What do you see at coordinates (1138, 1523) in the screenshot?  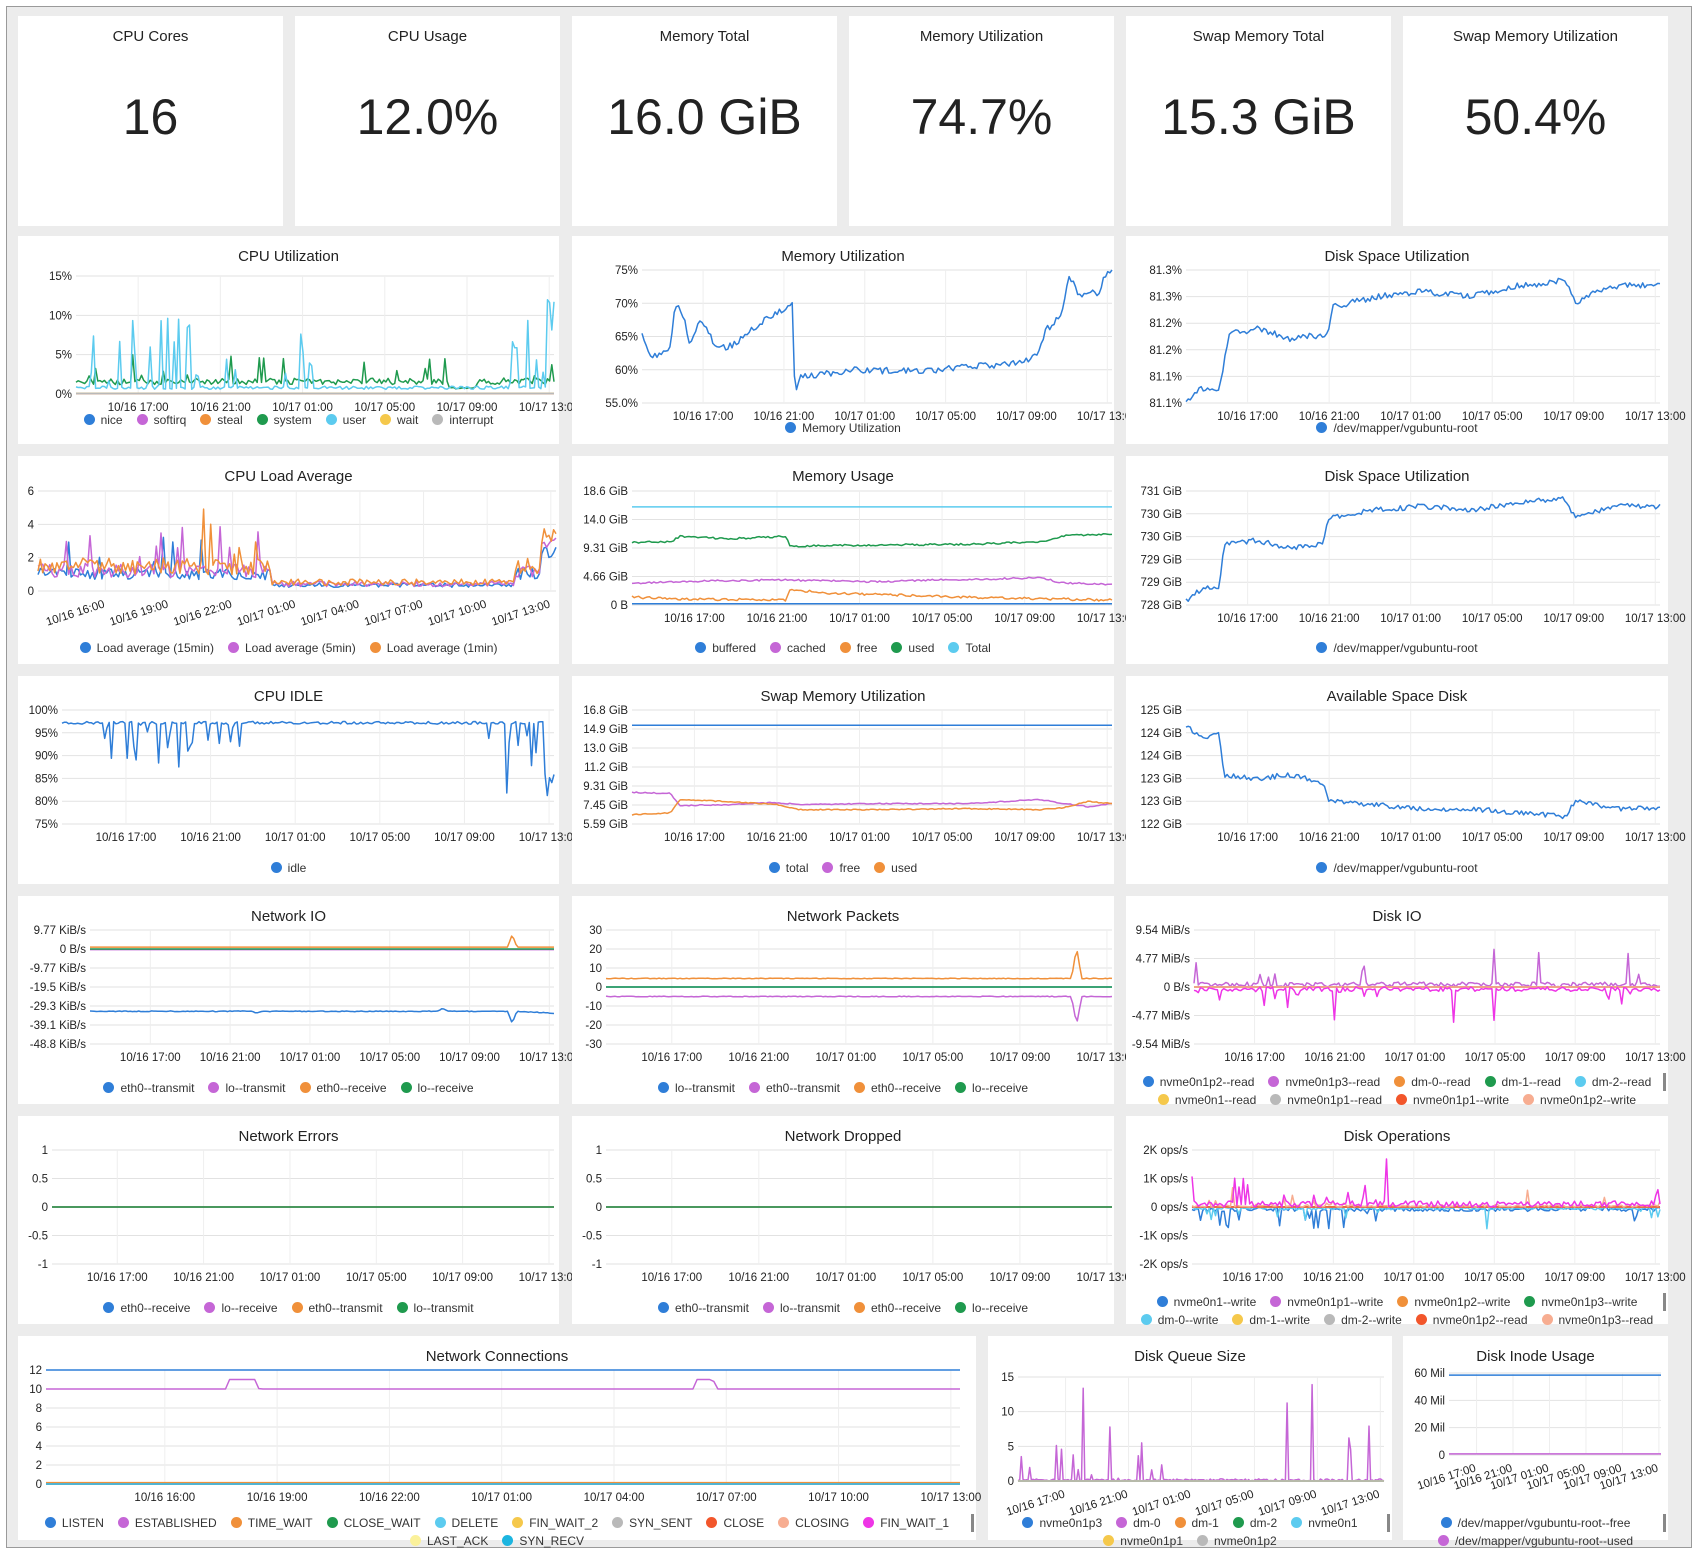 I see `legend-item-dm-0: dm-0` at bounding box center [1138, 1523].